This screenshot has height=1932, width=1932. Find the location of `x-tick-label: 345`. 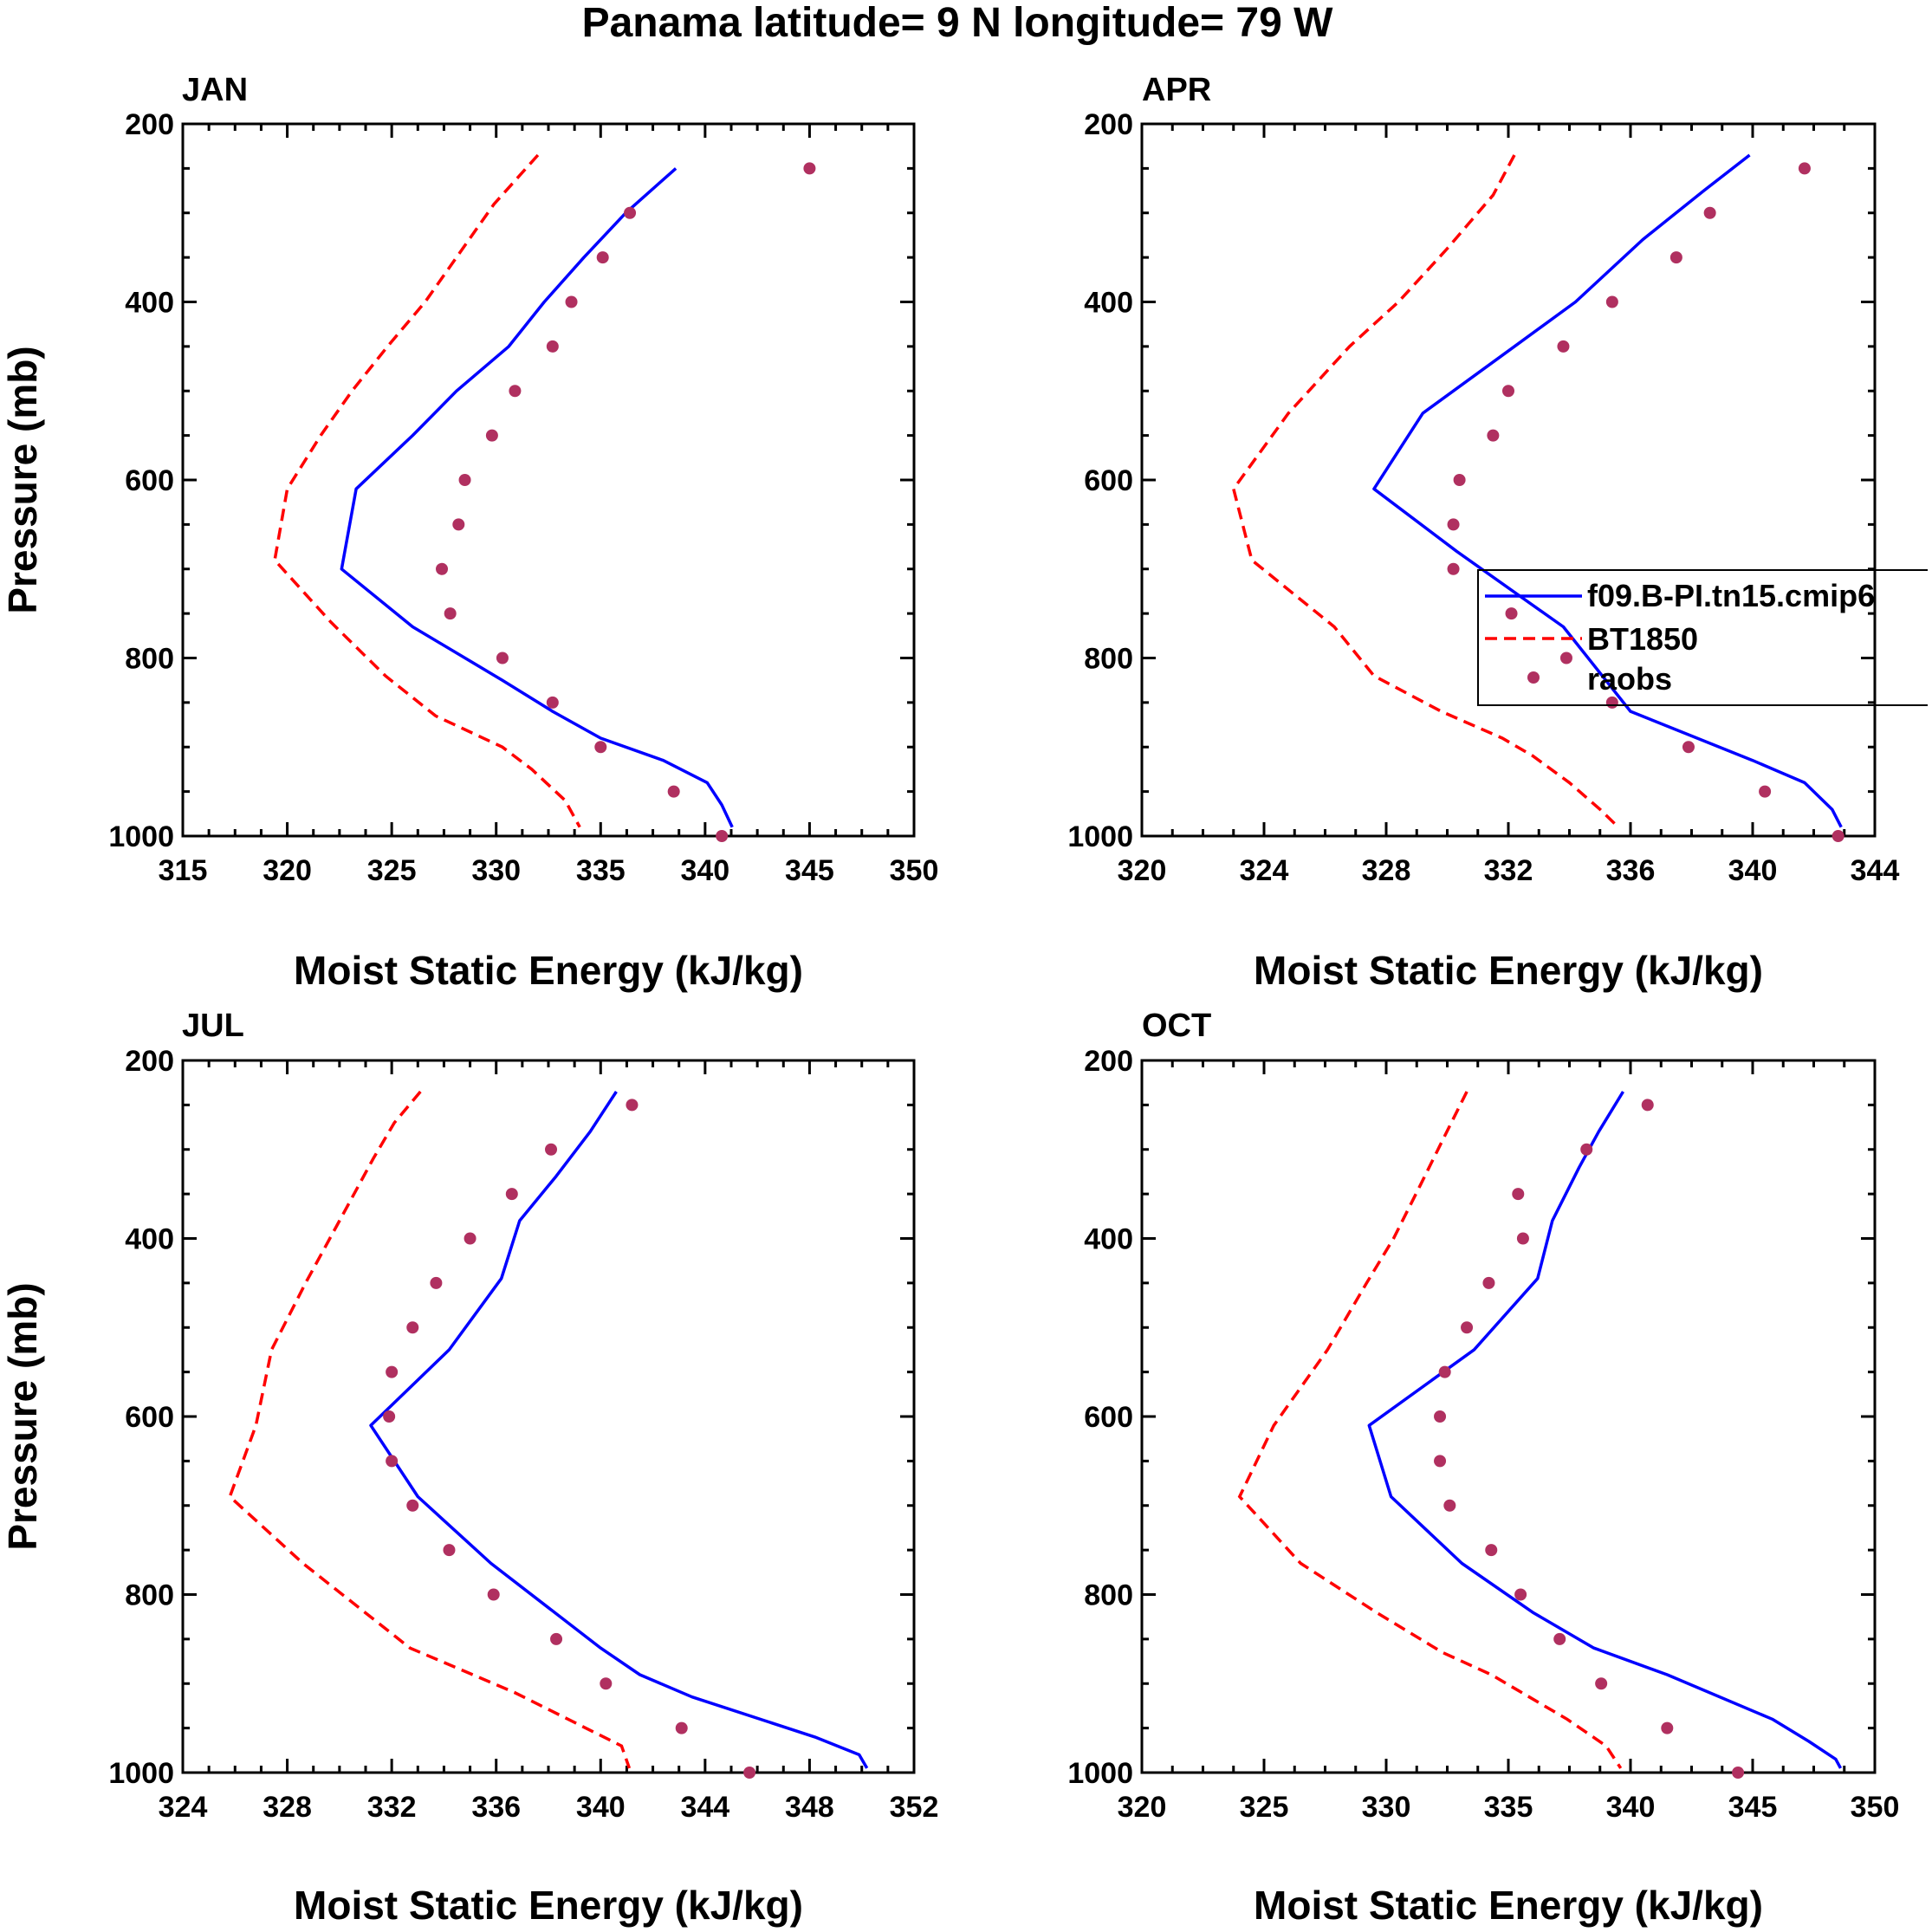

x-tick-label: 345 is located at coordinates (809, 871).